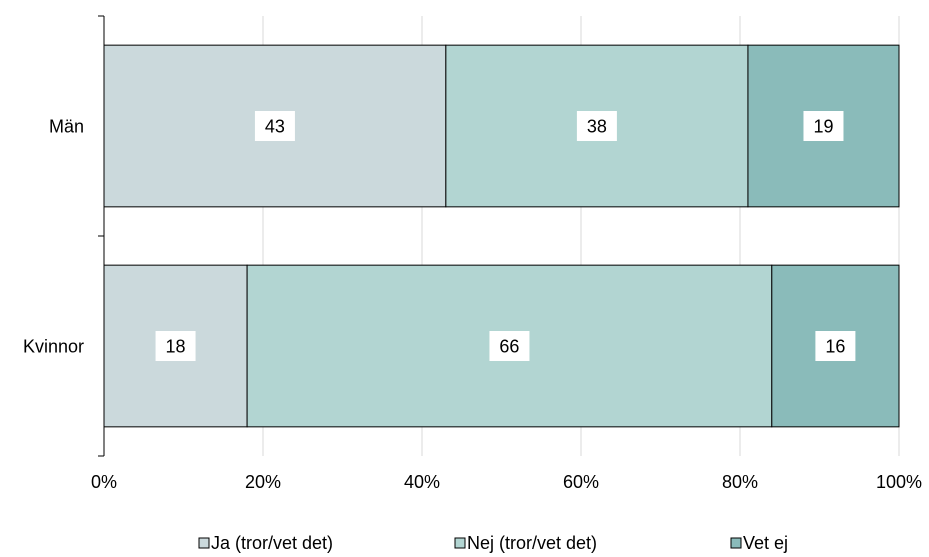 The image size is (929, 557). I want to click on legend-swatch-vet-ej, so click(736, 543).